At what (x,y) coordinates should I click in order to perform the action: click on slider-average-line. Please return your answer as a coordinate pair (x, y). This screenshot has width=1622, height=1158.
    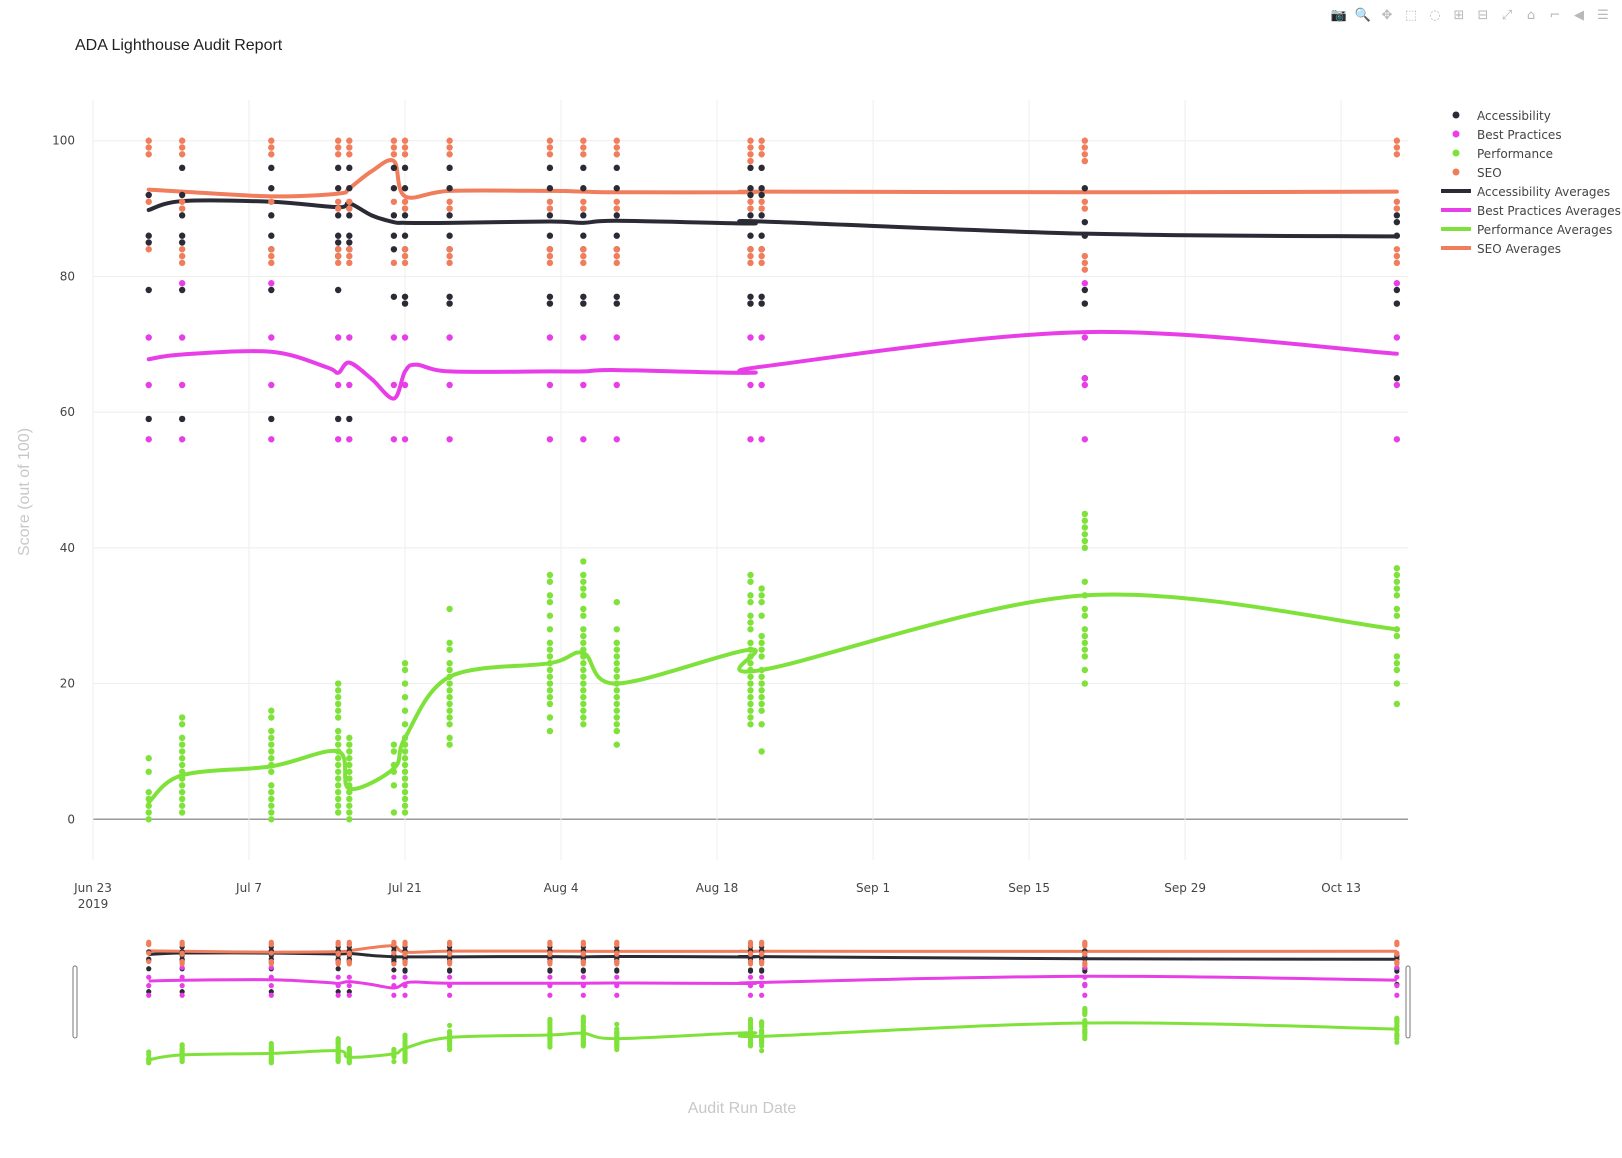
    Looking at the image, I should click on (772, 949).